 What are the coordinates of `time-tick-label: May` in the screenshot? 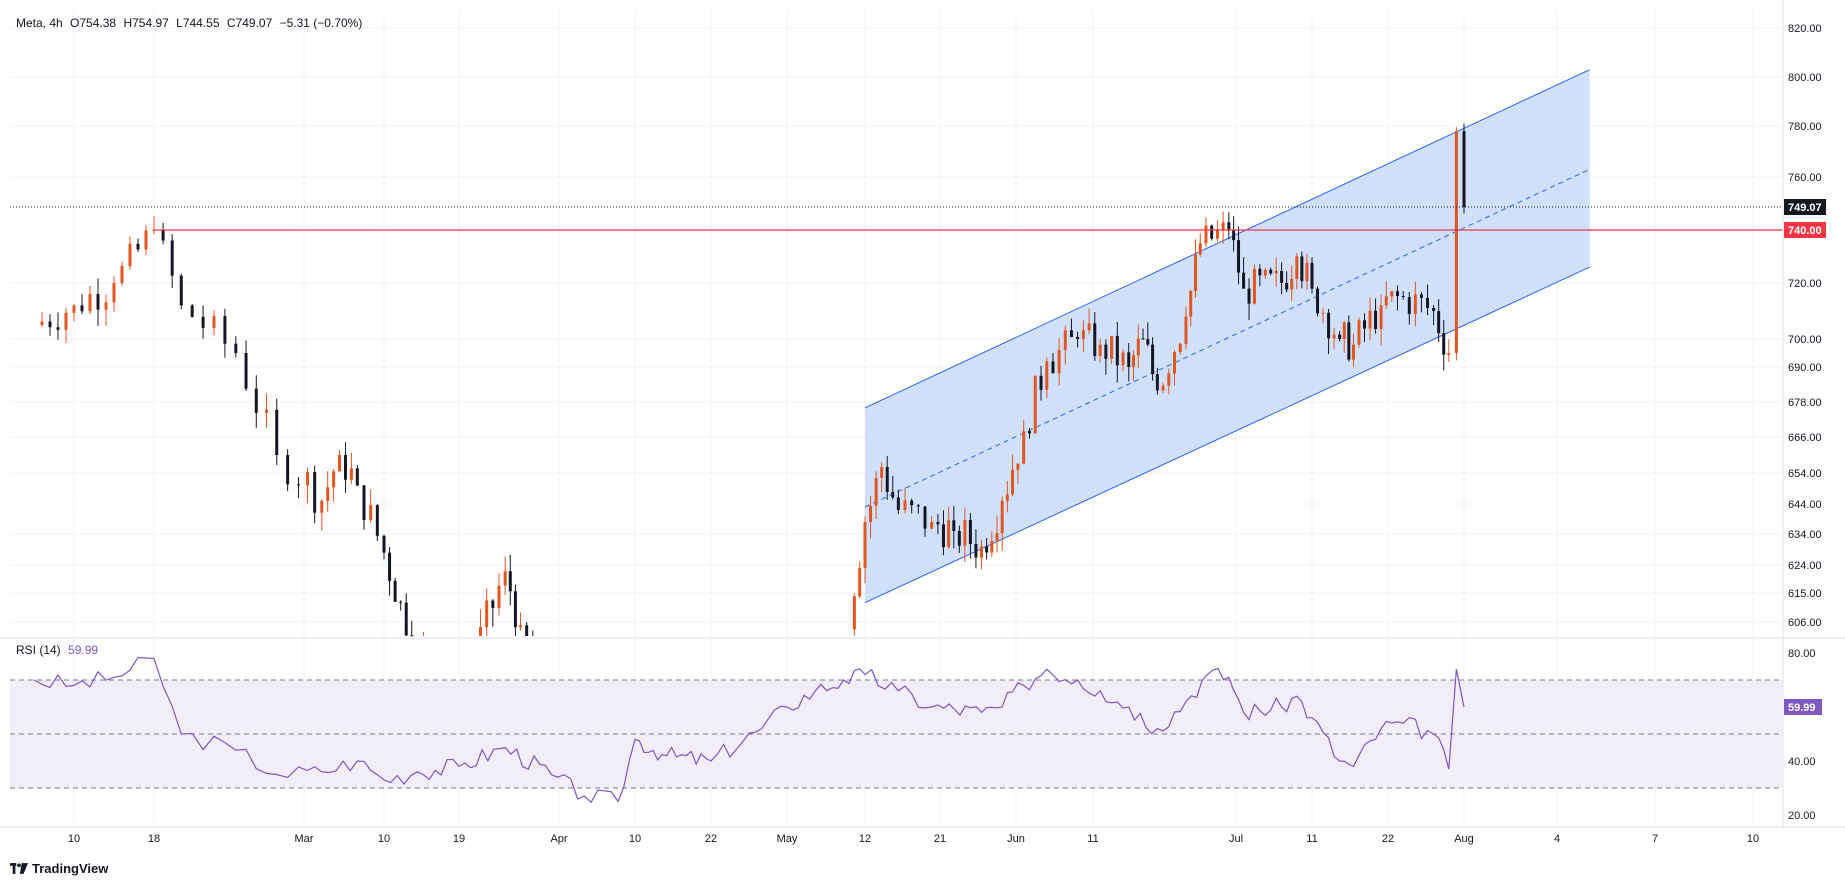 It's located at (787, 839).